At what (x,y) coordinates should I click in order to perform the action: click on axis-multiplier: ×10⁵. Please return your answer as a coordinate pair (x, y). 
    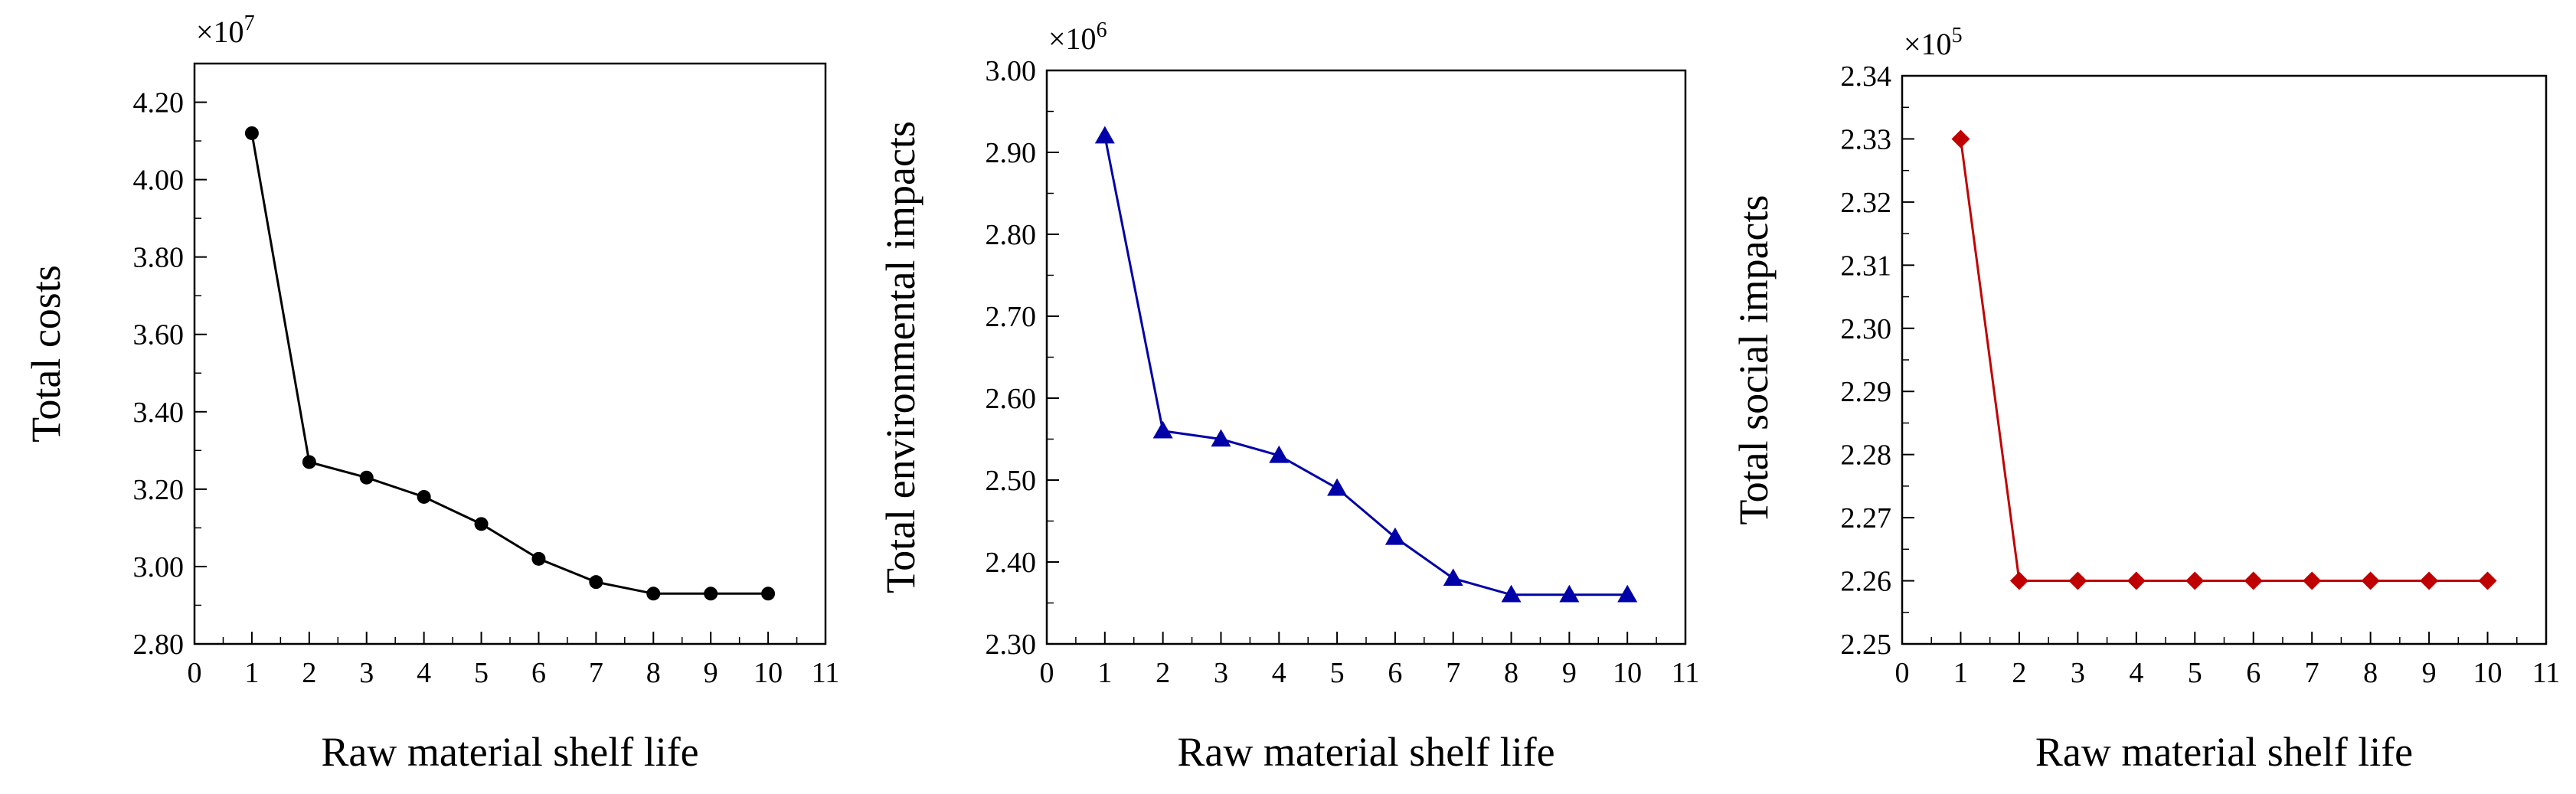
    Looking at the image, I should click on (1933, 42).